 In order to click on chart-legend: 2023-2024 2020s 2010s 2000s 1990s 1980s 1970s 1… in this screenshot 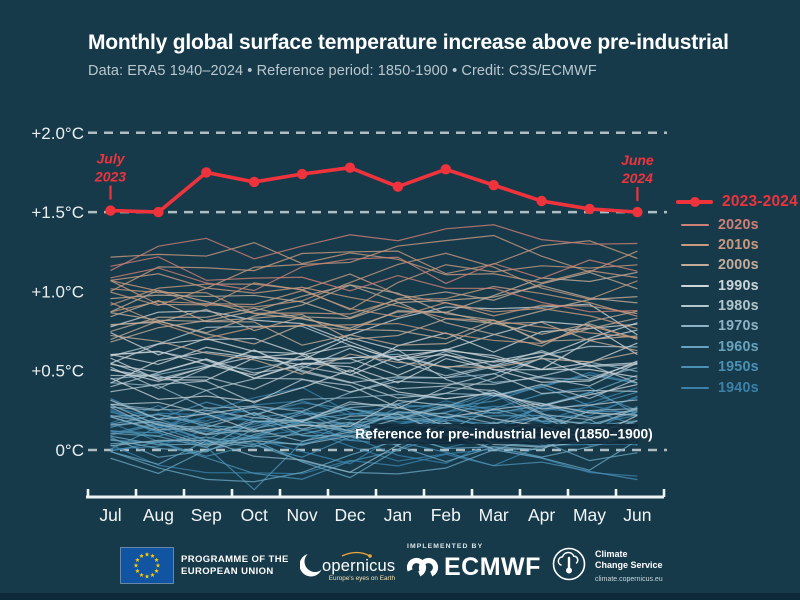, I will do `click(737, 296)`.